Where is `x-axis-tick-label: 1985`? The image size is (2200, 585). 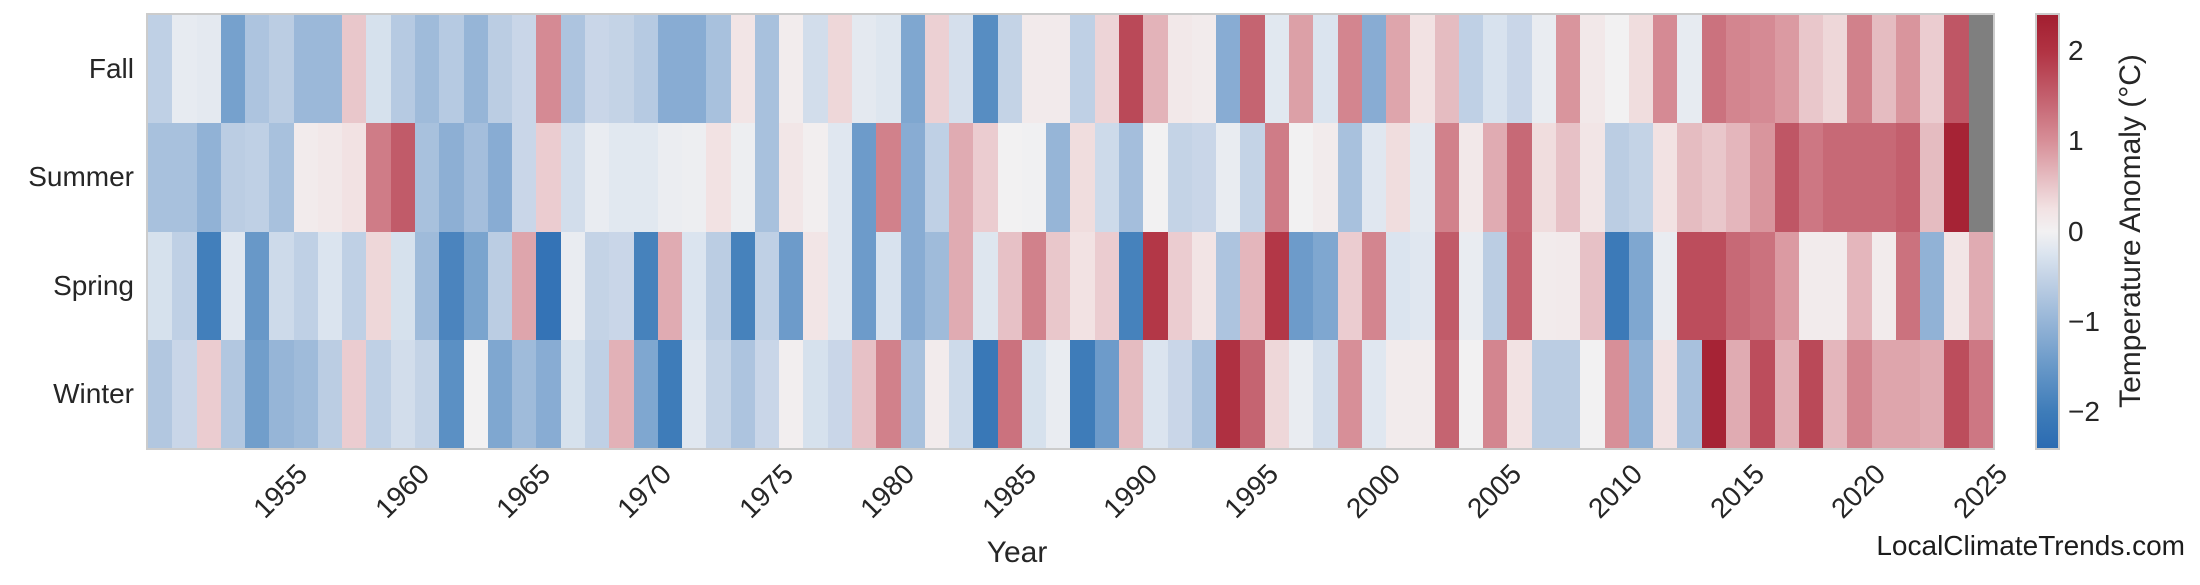
x-axis-tick-label: 1985 is located at coordinates (1008, 491).